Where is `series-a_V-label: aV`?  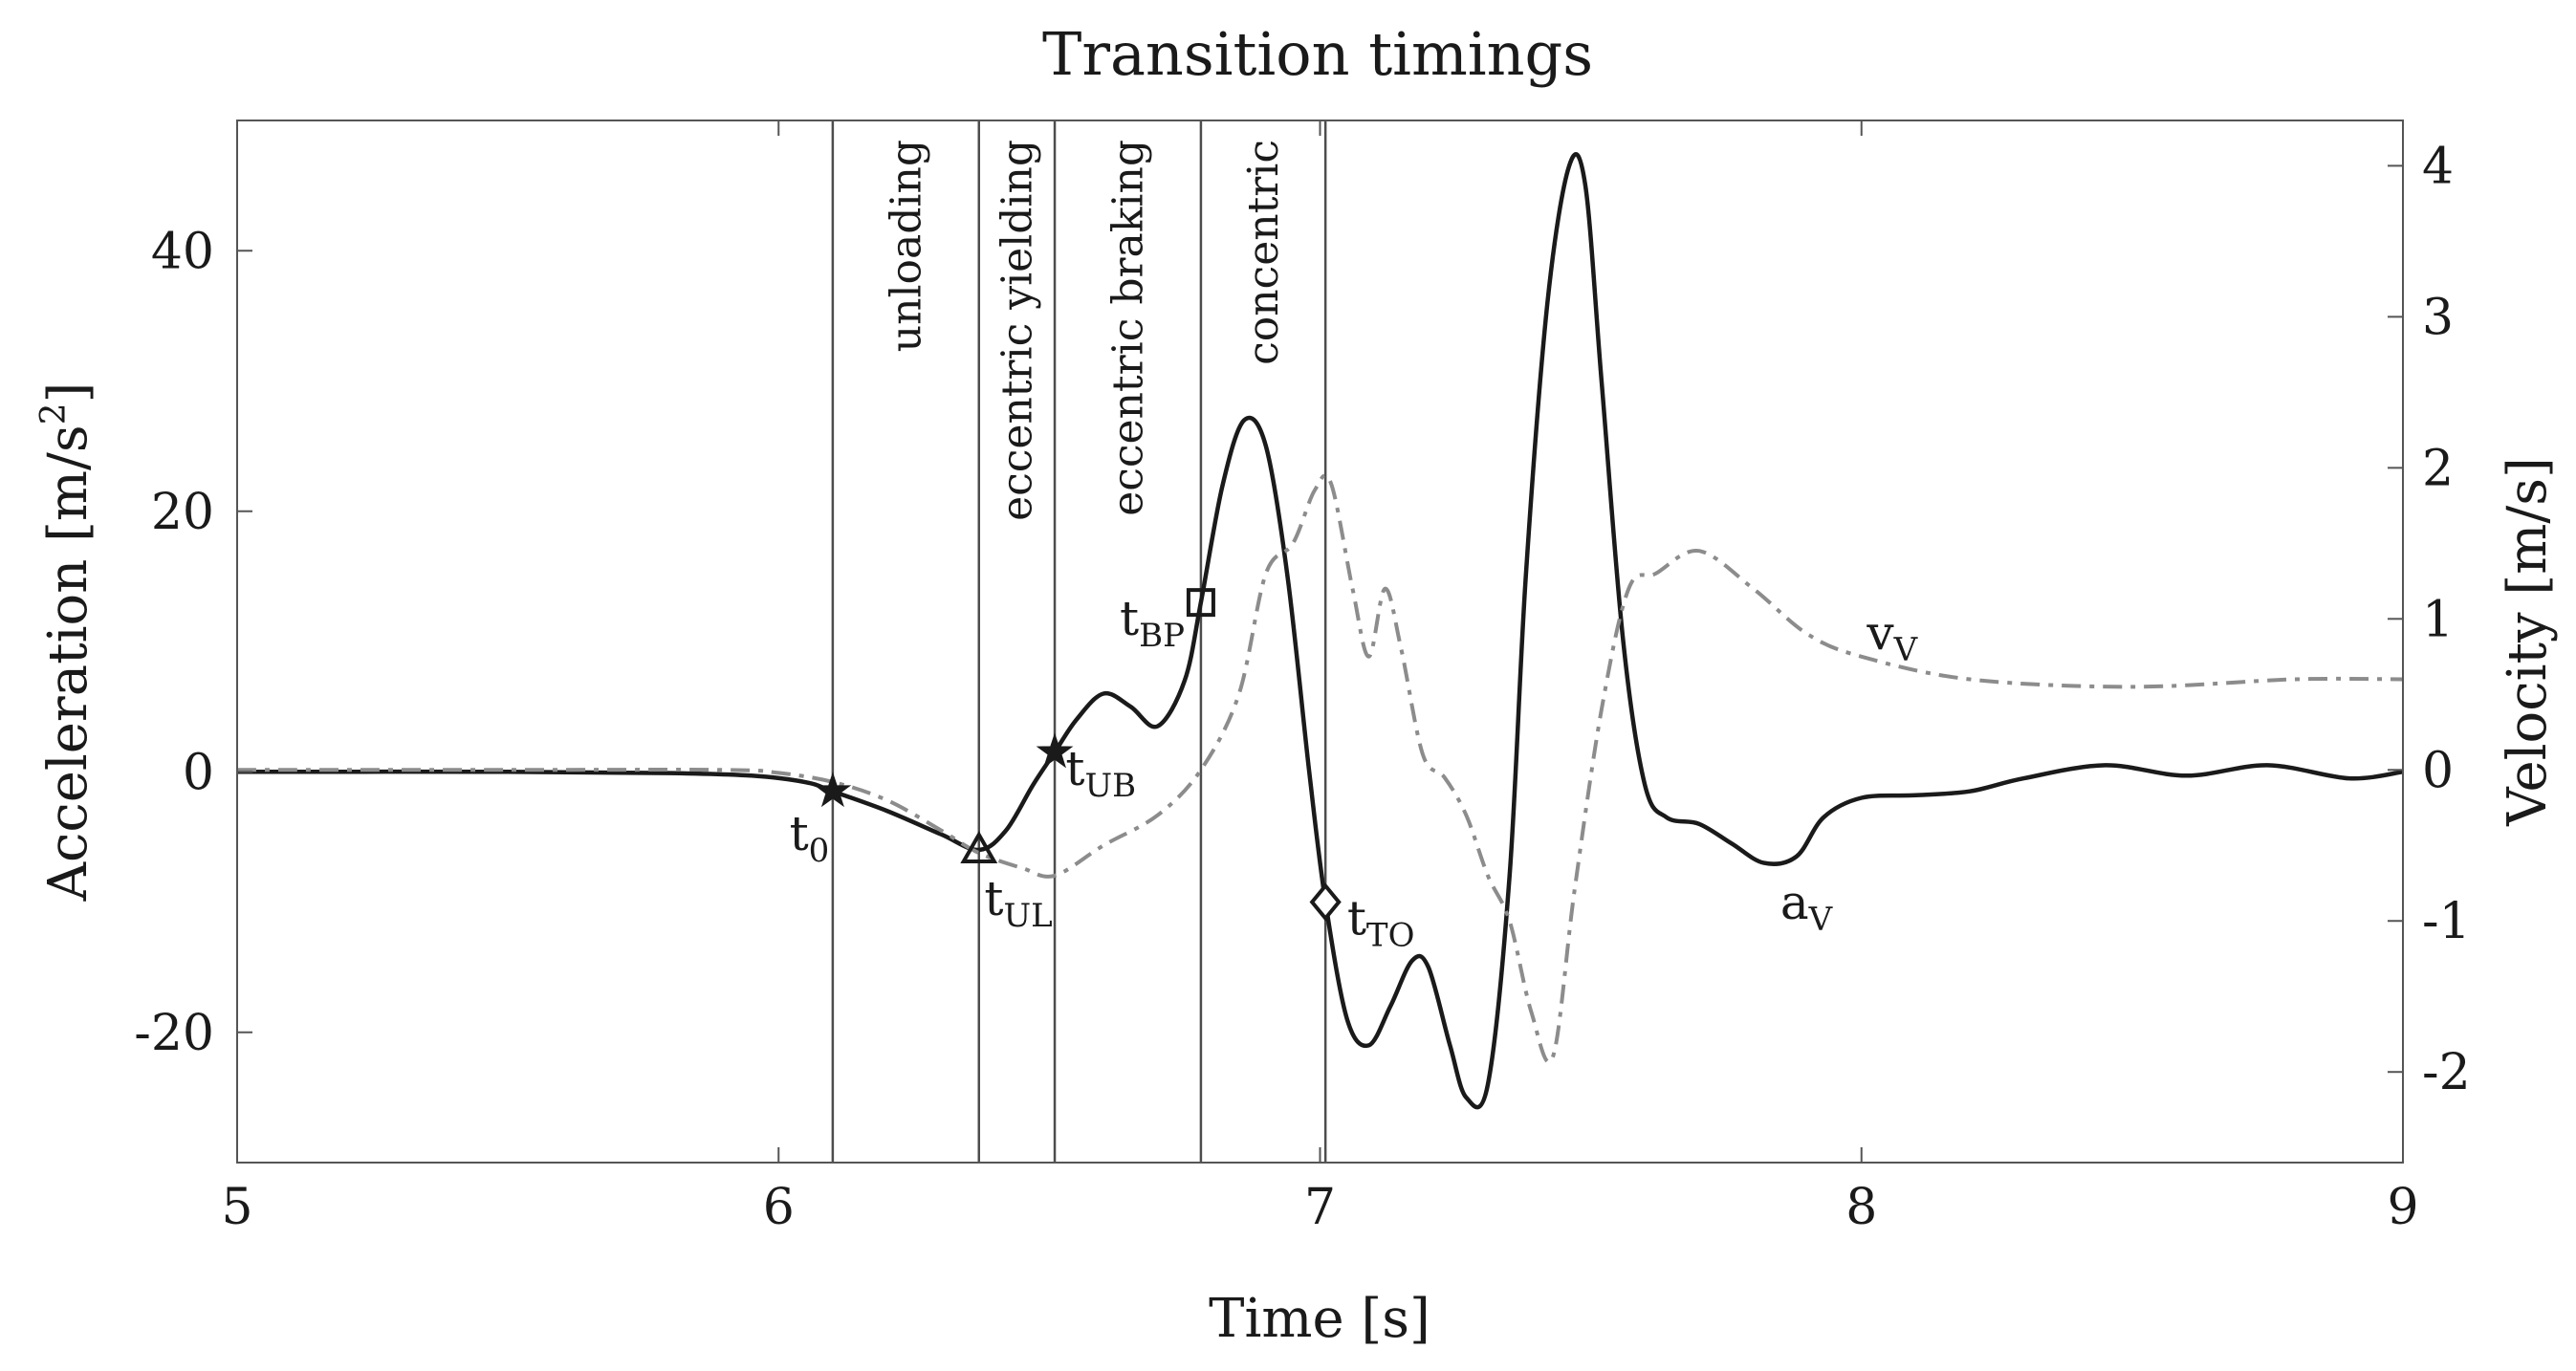
series-a_V-label: aV is located at coordinates (1807, 907).